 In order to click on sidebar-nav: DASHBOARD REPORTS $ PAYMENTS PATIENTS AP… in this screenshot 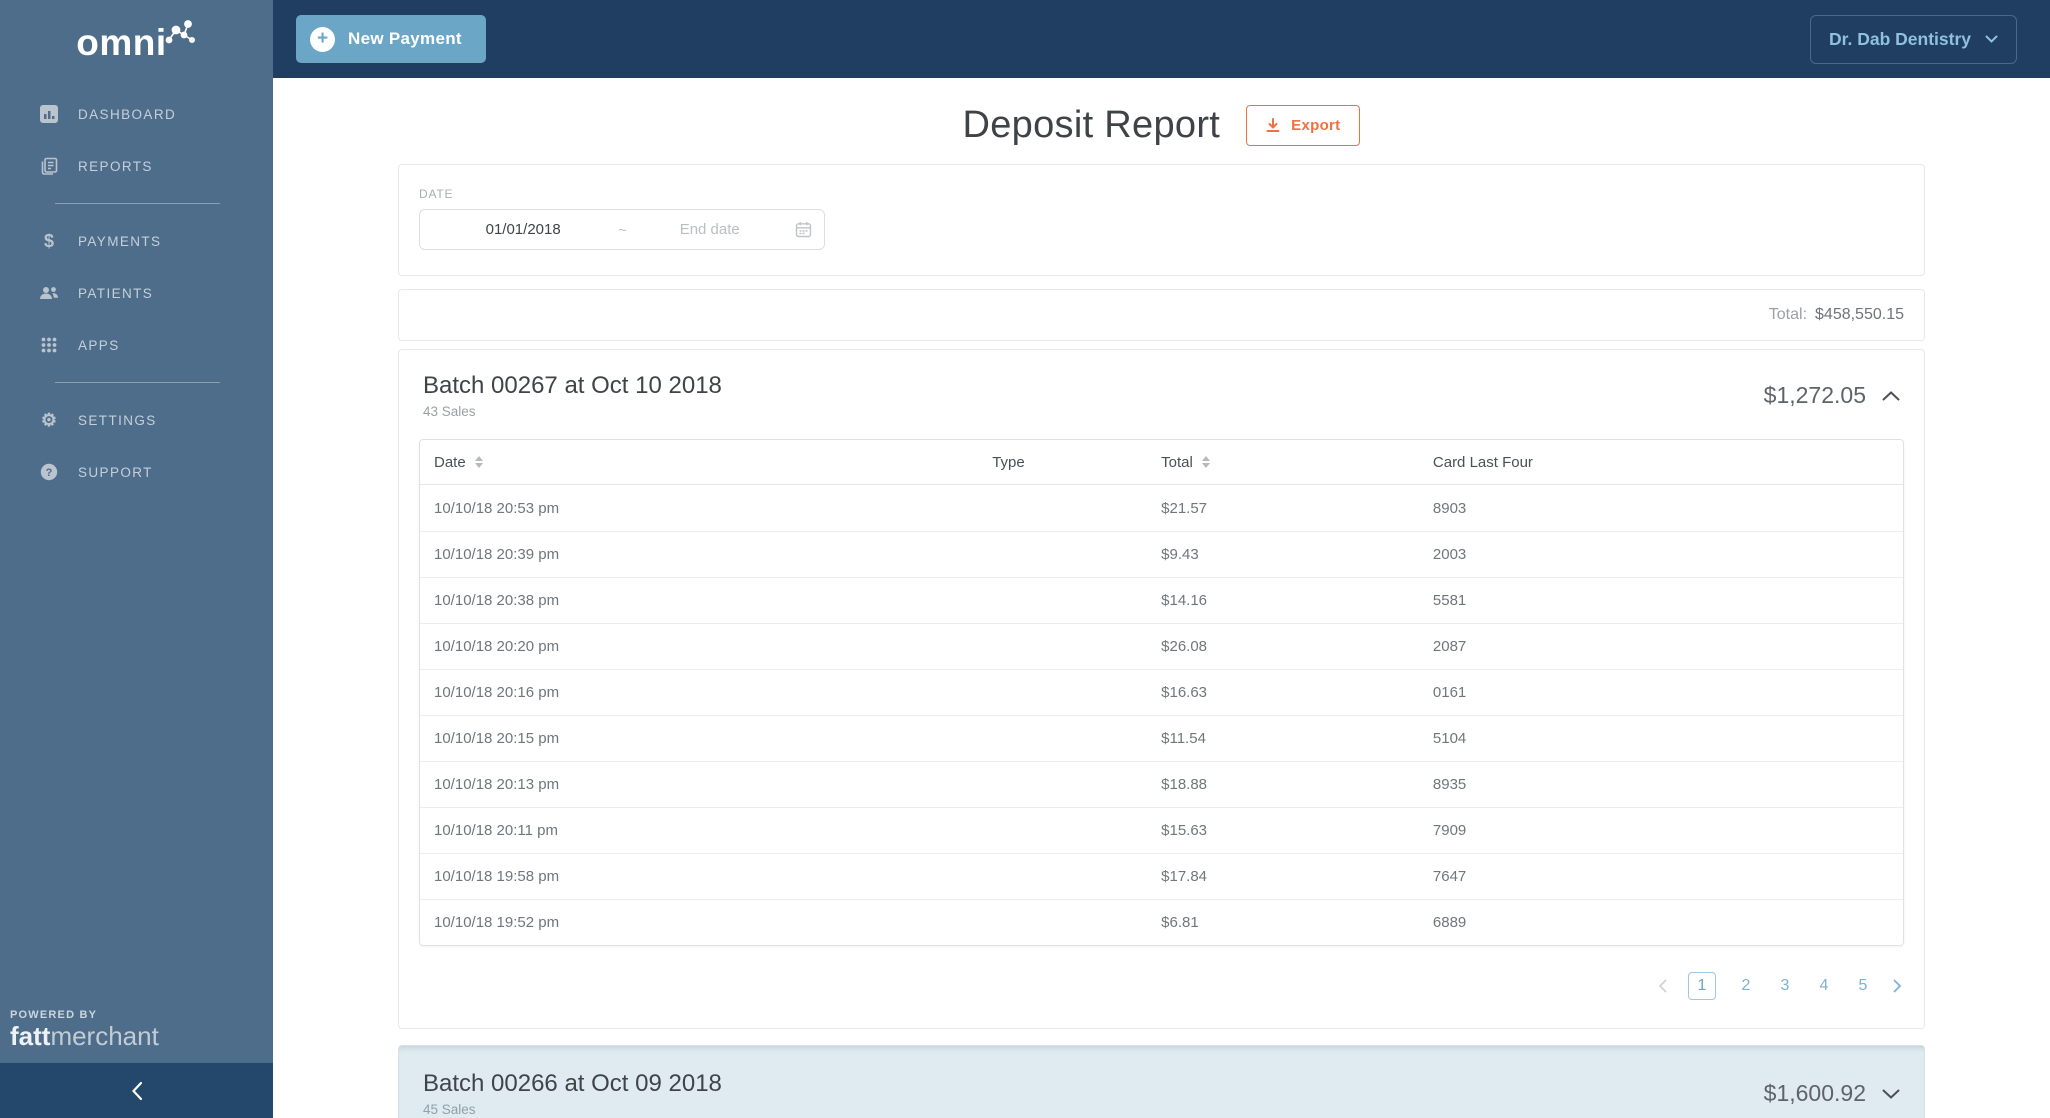, I will do `click(136, 293)`.